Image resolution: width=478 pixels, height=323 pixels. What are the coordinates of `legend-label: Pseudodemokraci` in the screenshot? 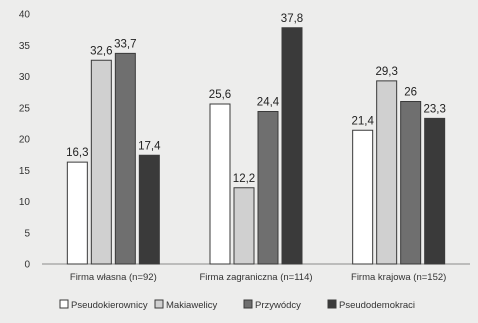 It's located at (377, 305).